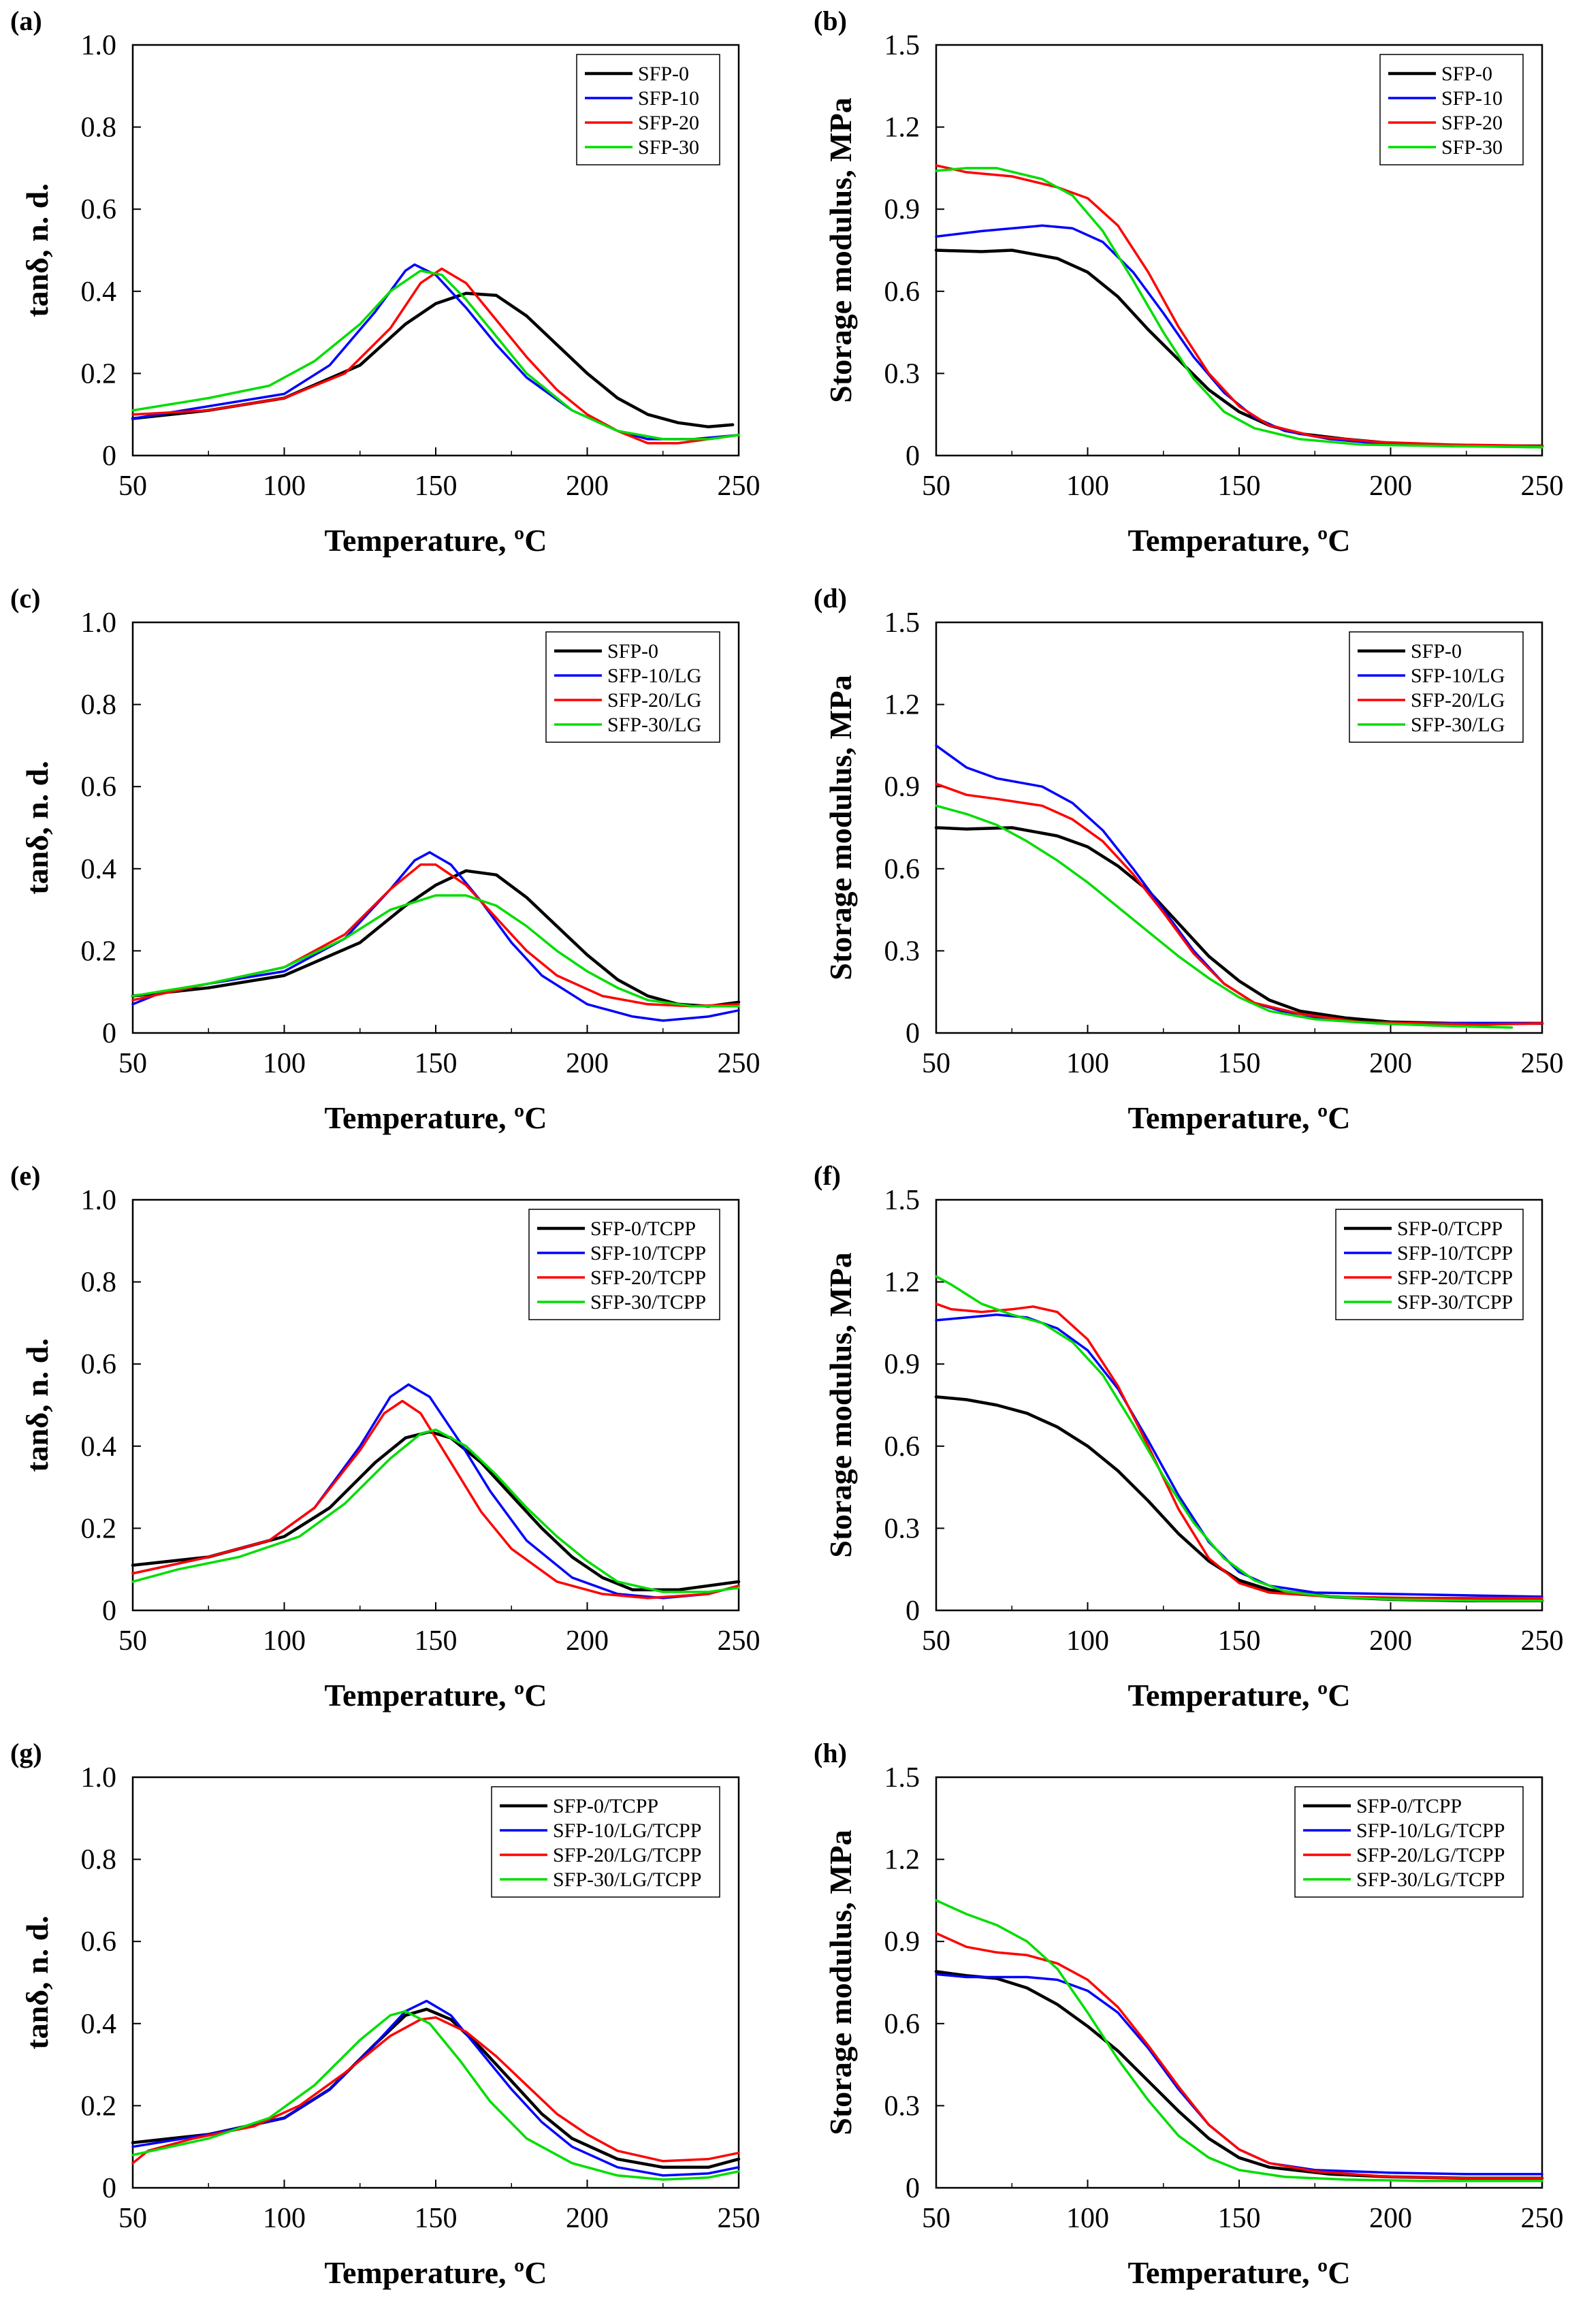 Image resolution: width=1585 pixels, height=2324 pixels. I want to click on panel-label: (d), so click(831, 598).